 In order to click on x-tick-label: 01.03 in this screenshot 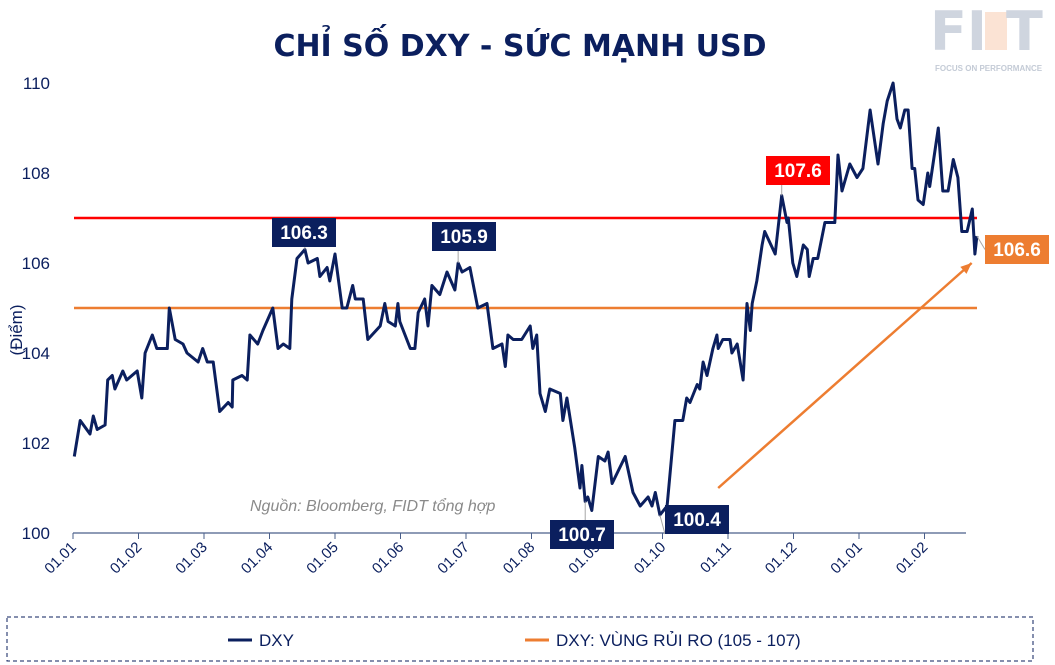, I will do `click(191, 558)`.